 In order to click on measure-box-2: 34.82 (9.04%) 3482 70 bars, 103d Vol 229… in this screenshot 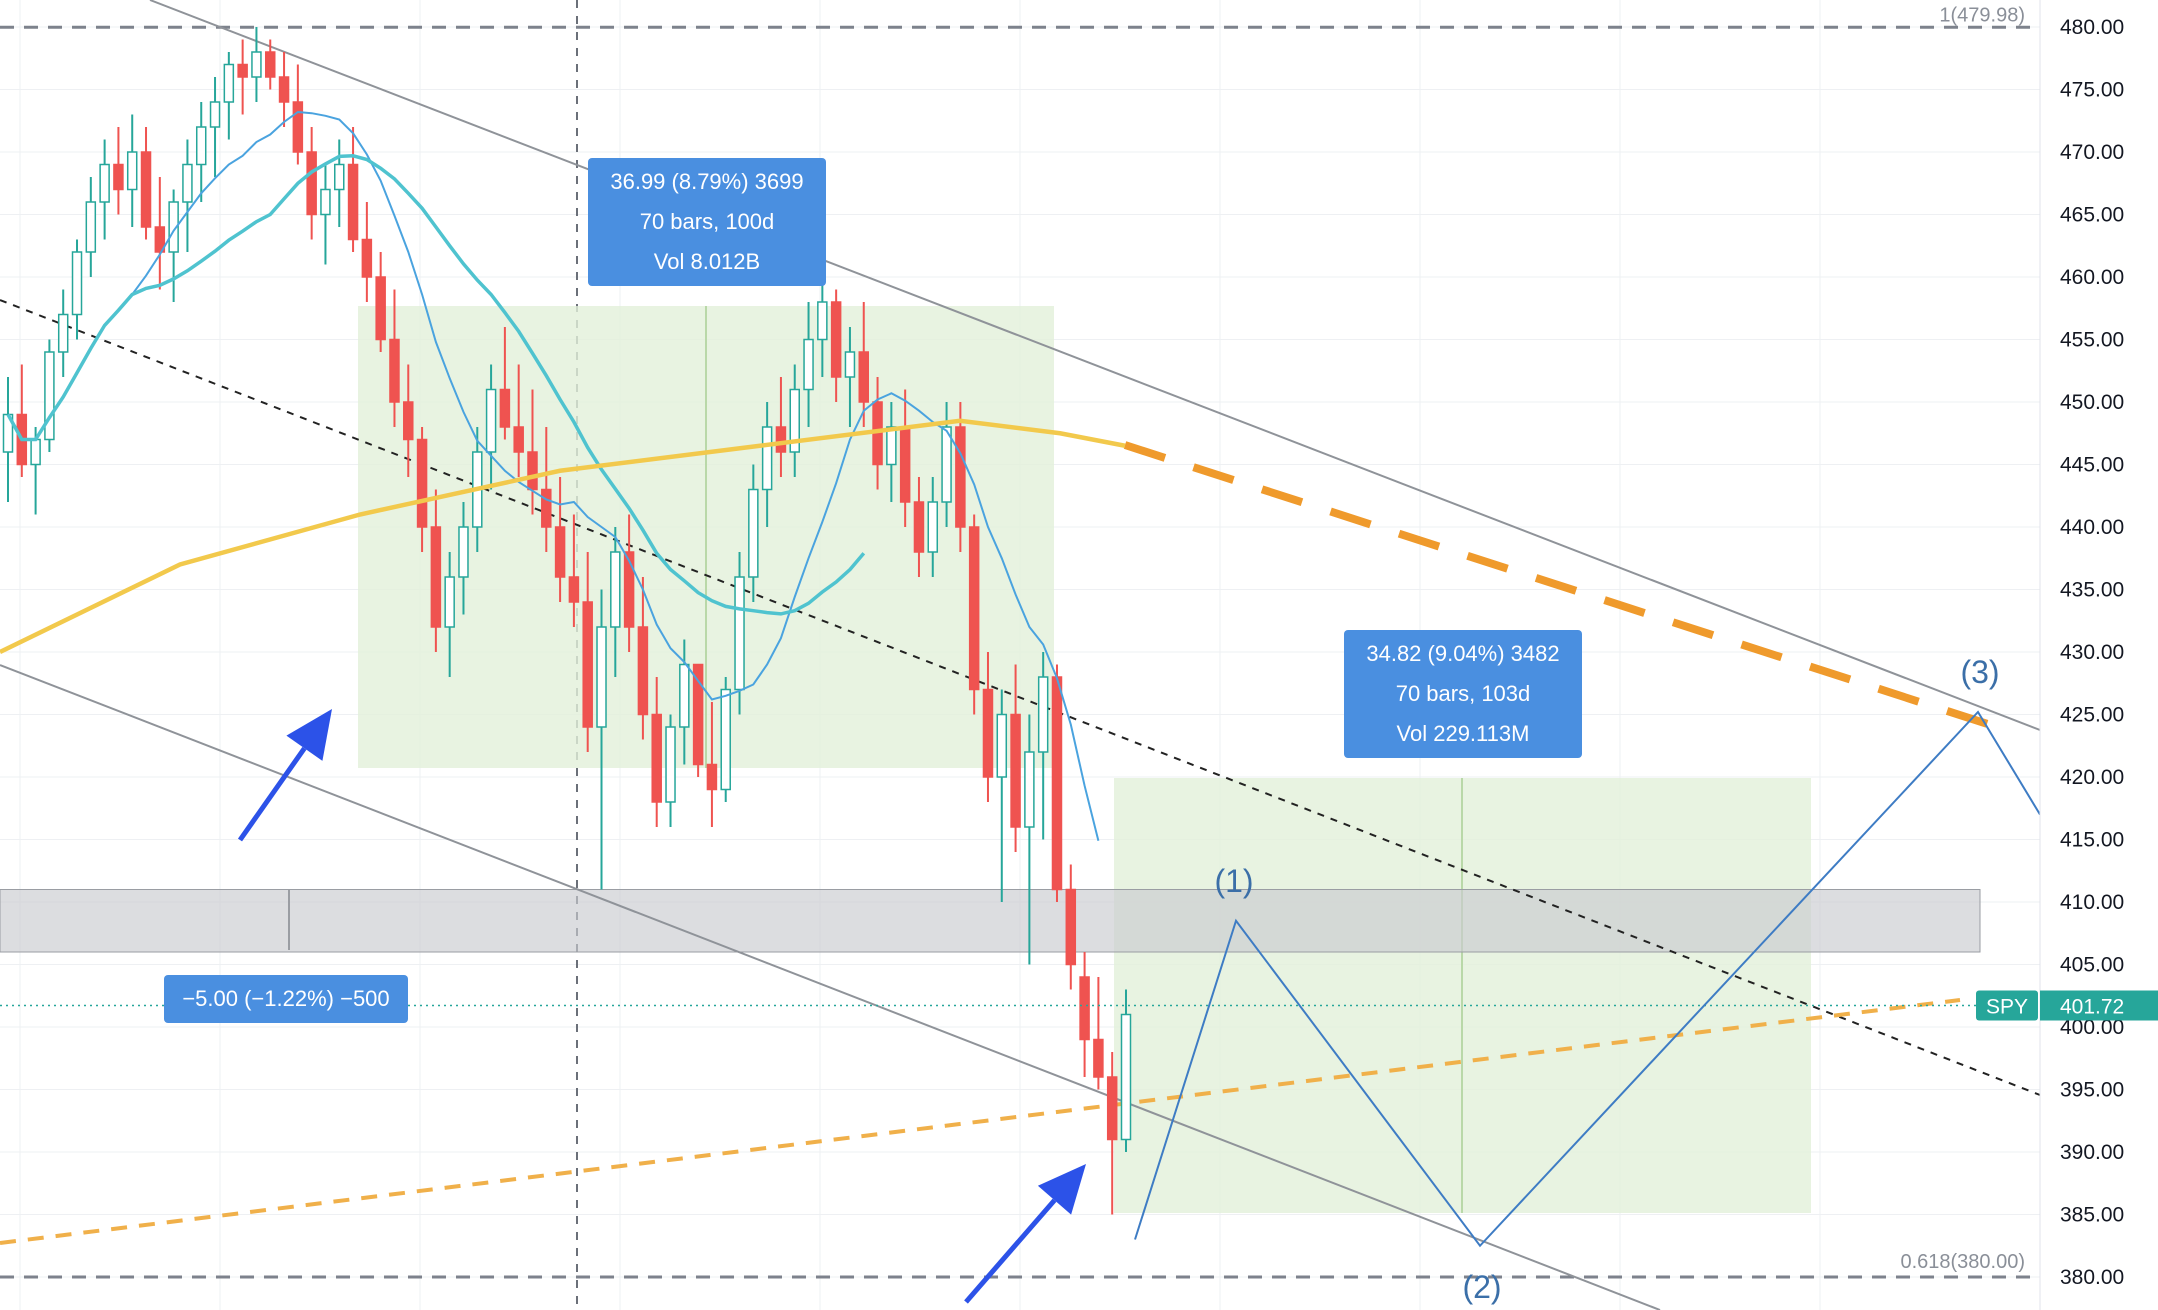, I will do `click(1463, 694)`.